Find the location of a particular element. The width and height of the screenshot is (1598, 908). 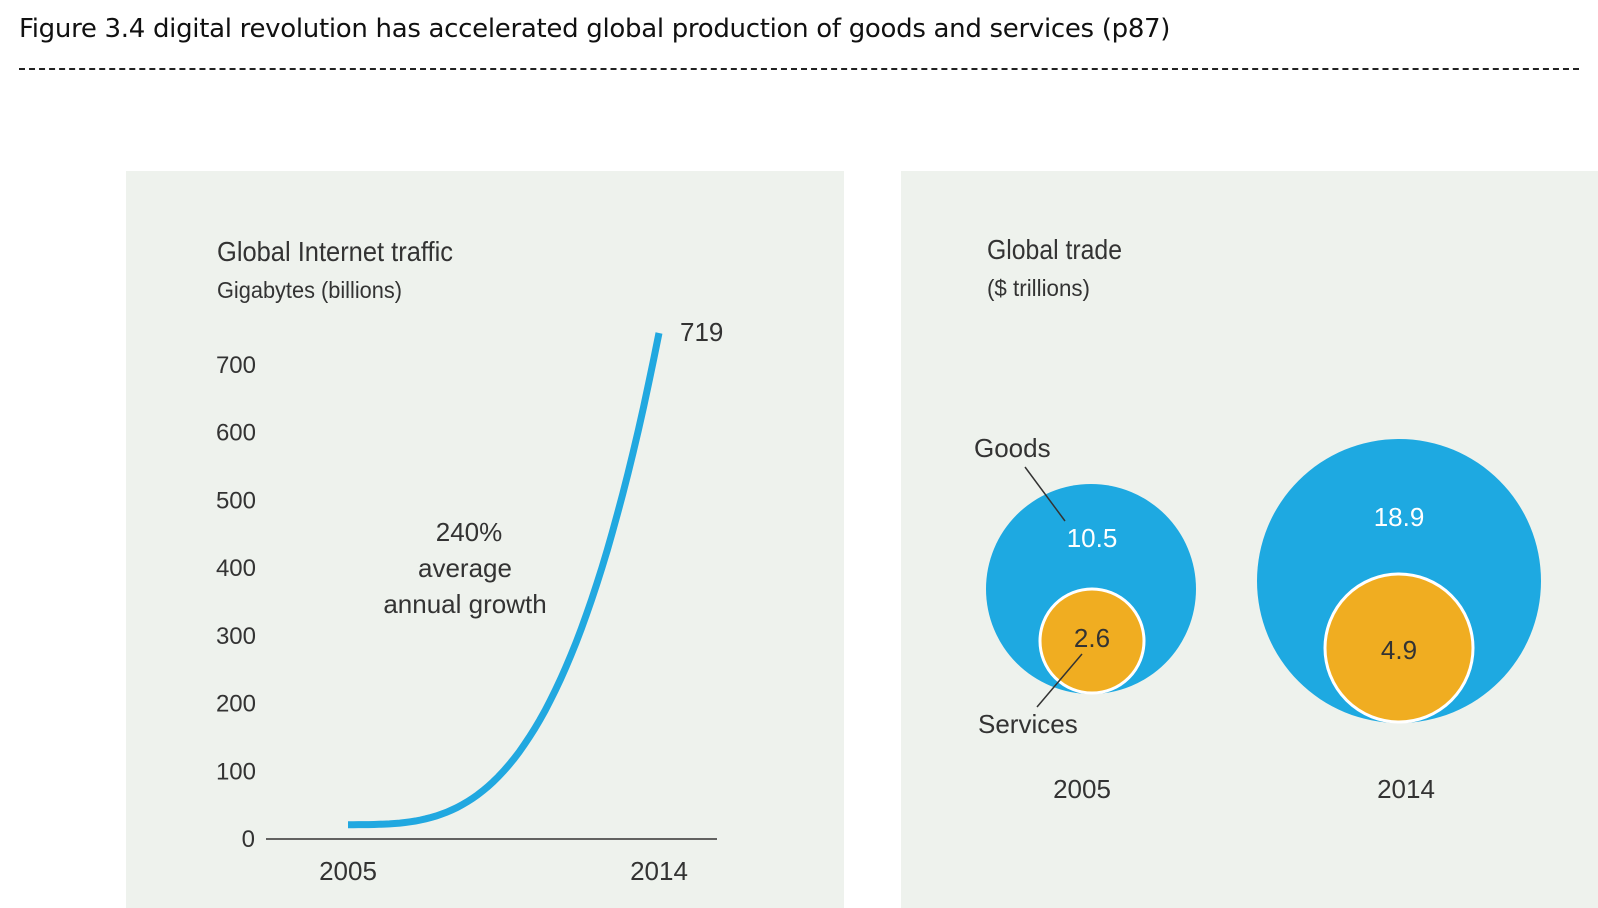

title-divider is located at coordinates (799, 69).